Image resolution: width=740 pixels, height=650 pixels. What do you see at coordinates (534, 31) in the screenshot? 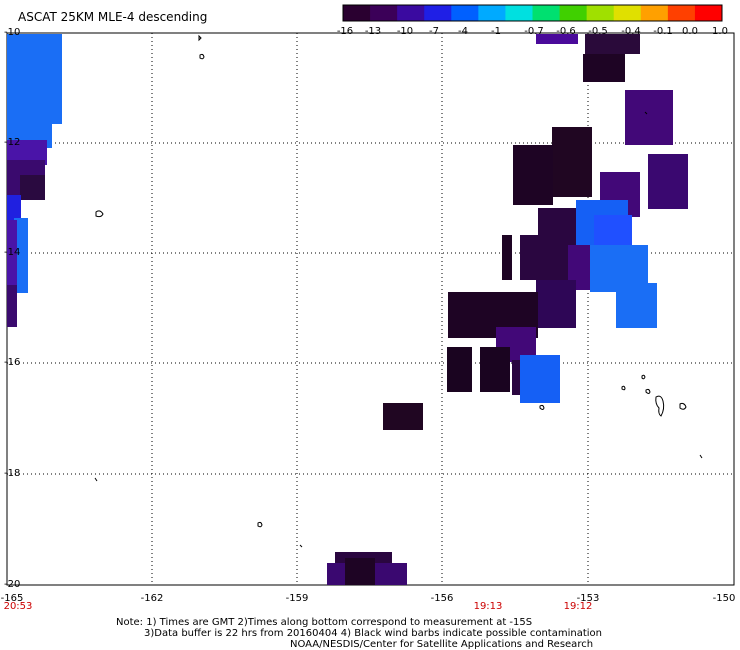
I see `colorbar-label: -0.7` at bounding box center [534, 31].